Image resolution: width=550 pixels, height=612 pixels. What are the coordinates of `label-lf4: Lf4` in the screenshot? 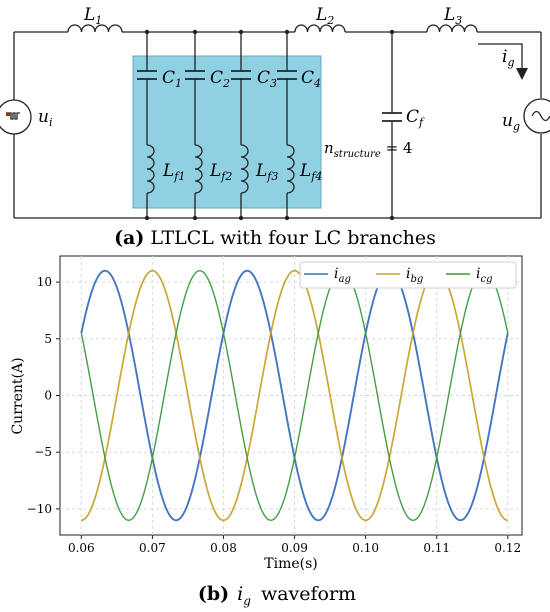 It's located at (310, 172).